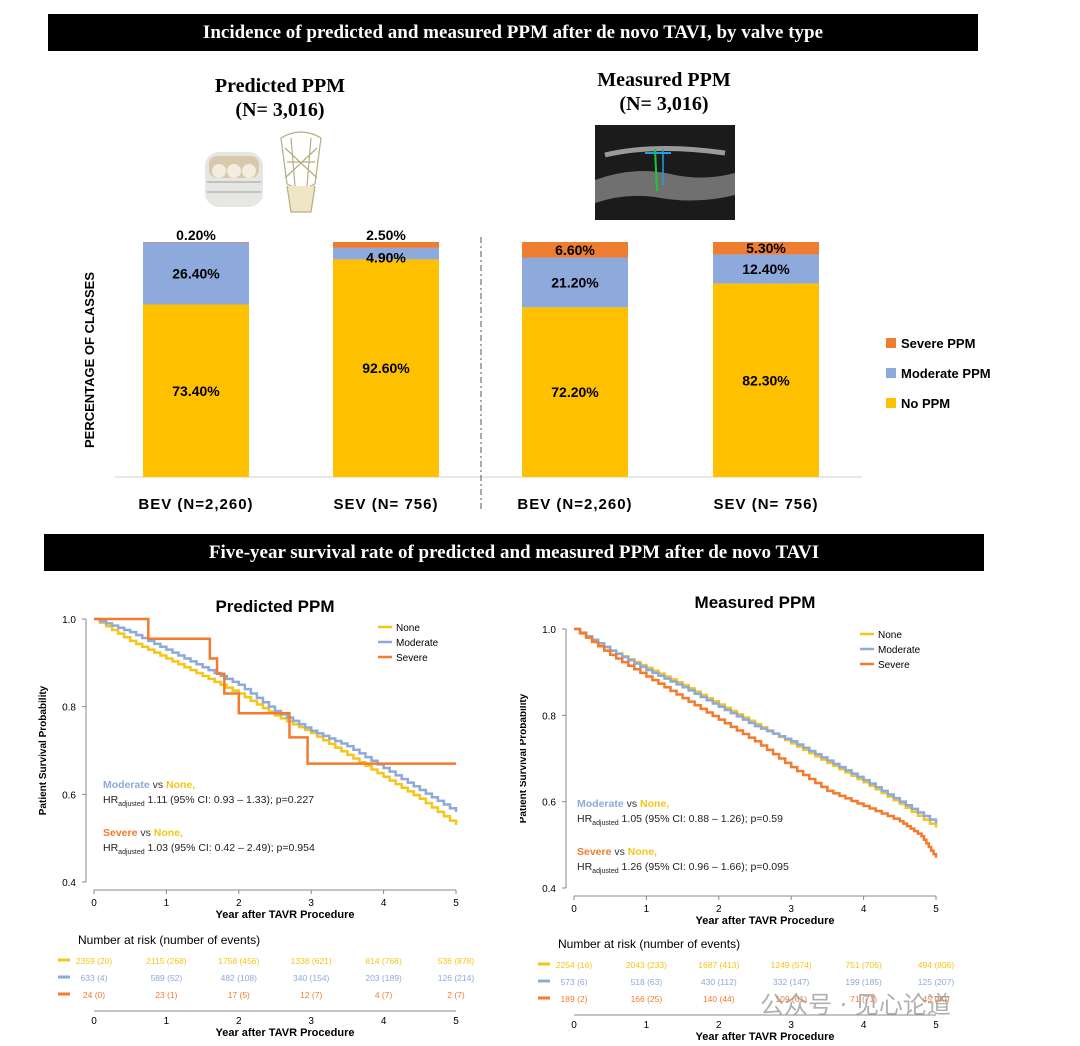 This screenshot has height=1046, width=1080. I want to click on bar-label-no-ppm-1: 92.60%, so click(386, 368).